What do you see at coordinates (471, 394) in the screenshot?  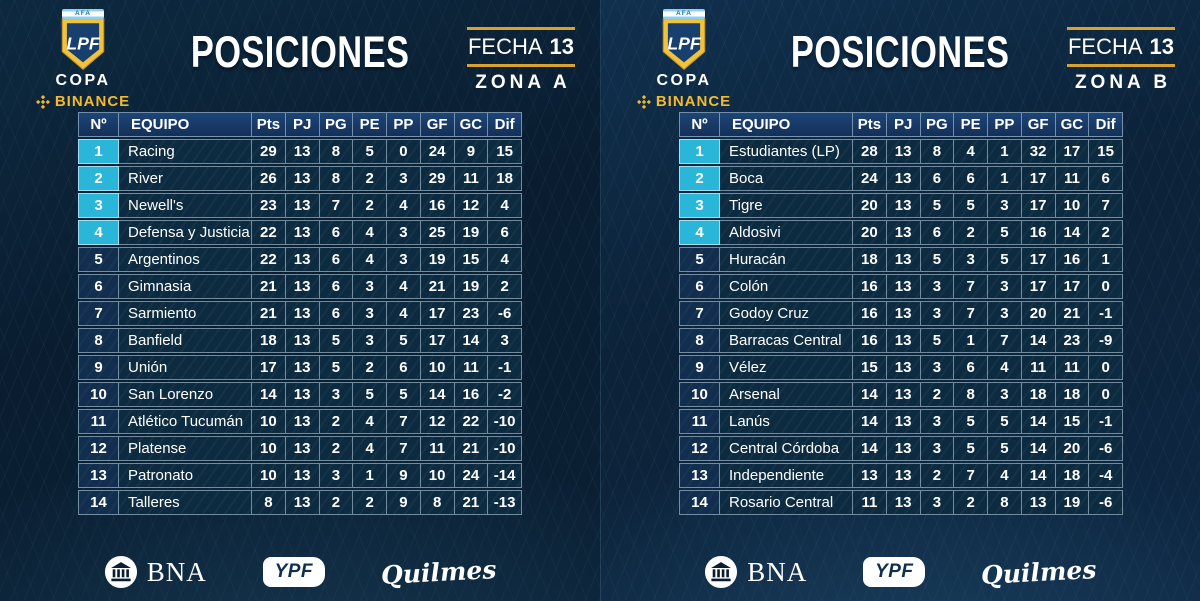 I see `stat-cell: 16` at bounding box center [471, 394].